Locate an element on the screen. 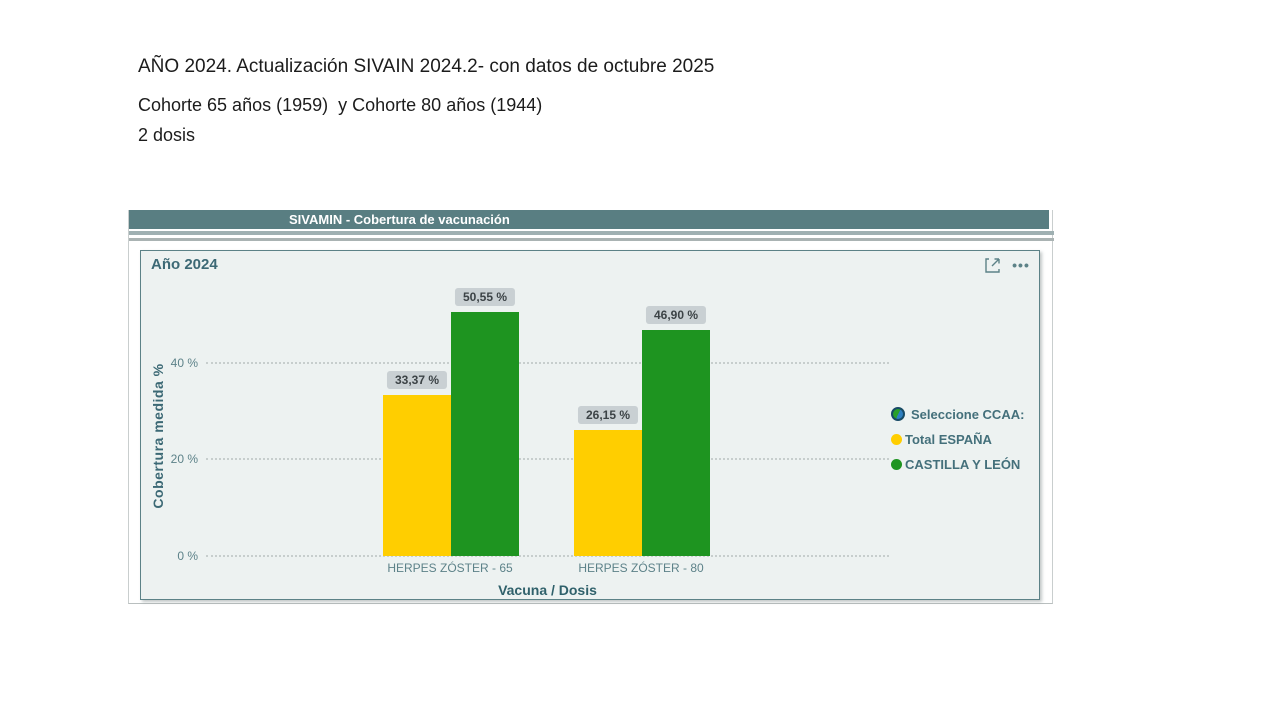 The width and height of the screenshot is (1280, 720). card-toolbar: ••• is located at coordinates (1007, 265).